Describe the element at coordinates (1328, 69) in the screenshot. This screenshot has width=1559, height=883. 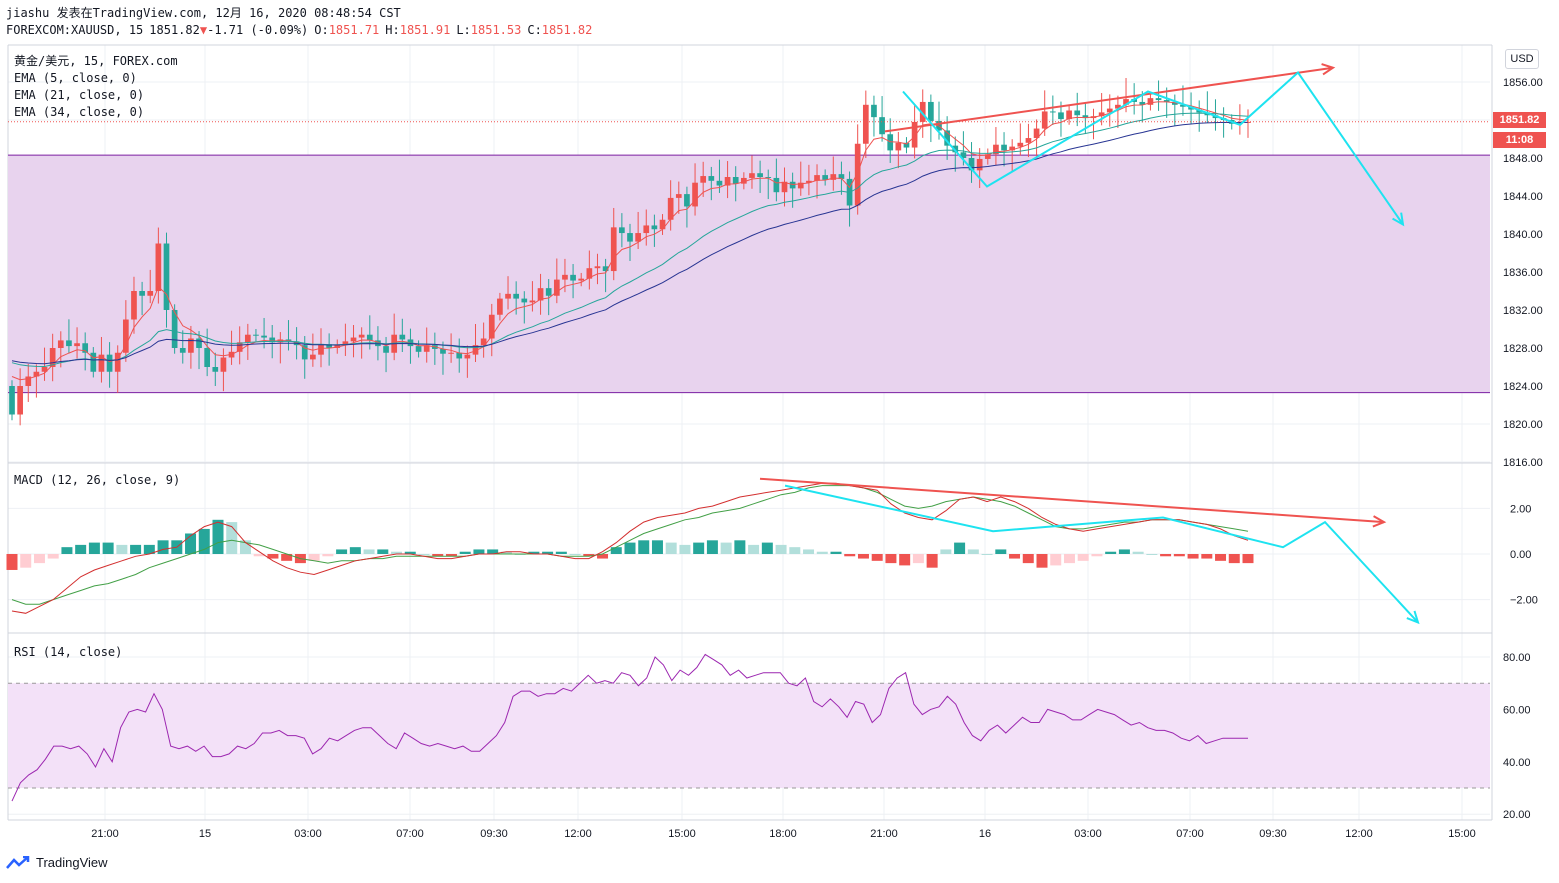
I see `price-trendline-arrow-head` at that location.